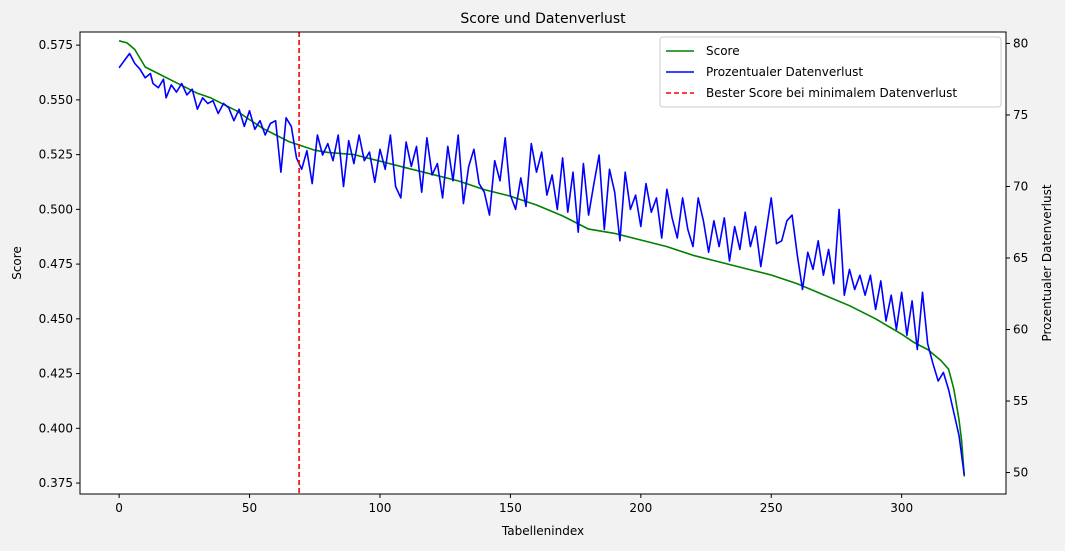 The width and height of the screenshot is (1065, 551). I want to click on y-tick-label-right-50: 50, so click(1020, 473).